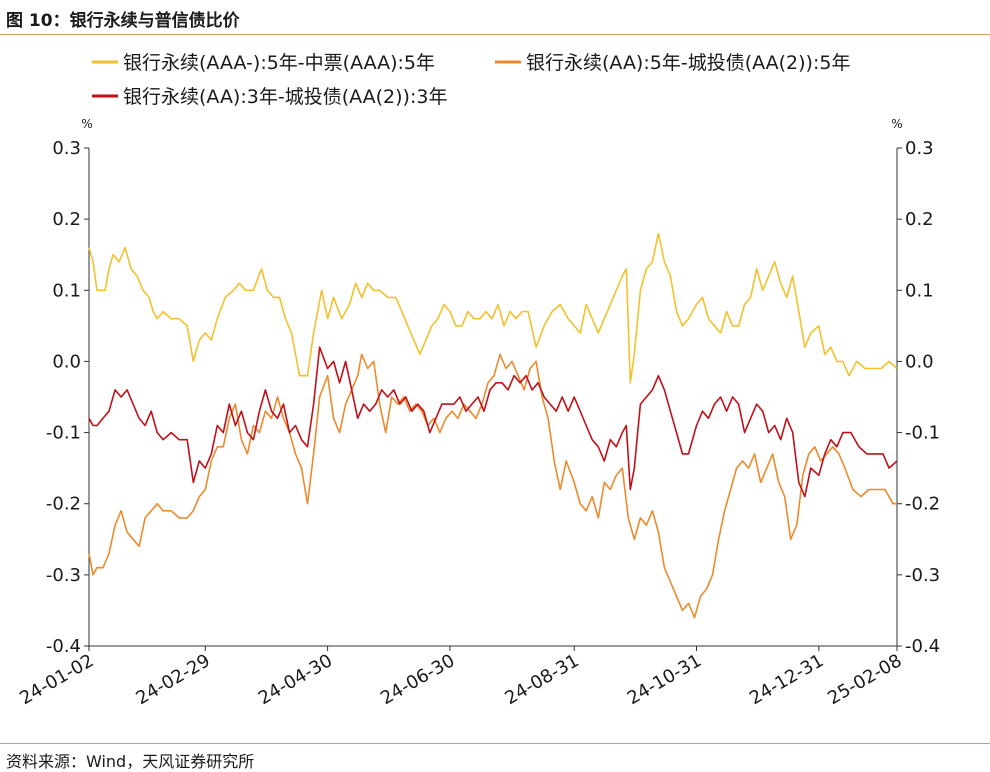 Image resolution: width=990 pixels, height=772 pixels. I want to click on x-tick-label: 25-02-08, so click(864, 679).